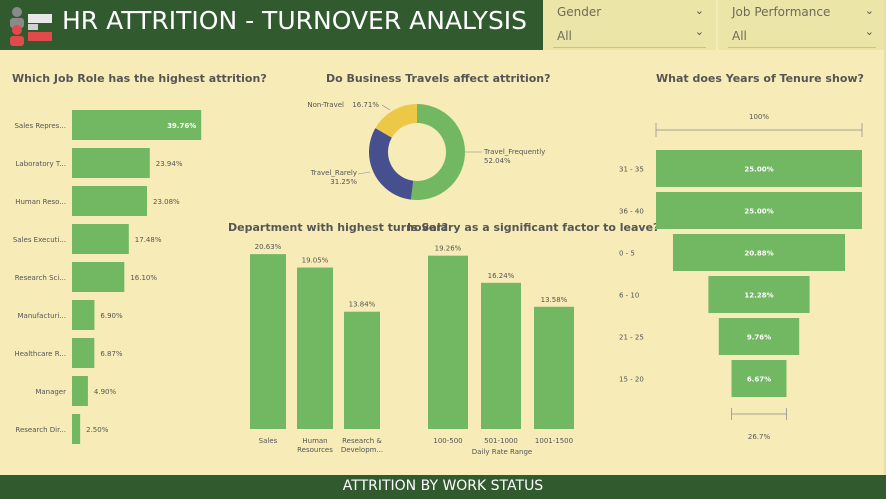  What do you see at coordinates (314, 441) in the screenshot?
I see `department-category-label: Human` at bounding box center [314, 441].